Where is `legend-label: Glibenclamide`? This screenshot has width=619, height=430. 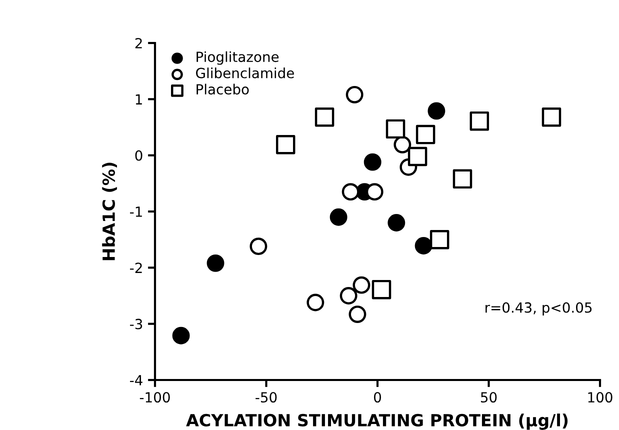 legend-label: Glibenclamide is located at coordinates (245, 73).